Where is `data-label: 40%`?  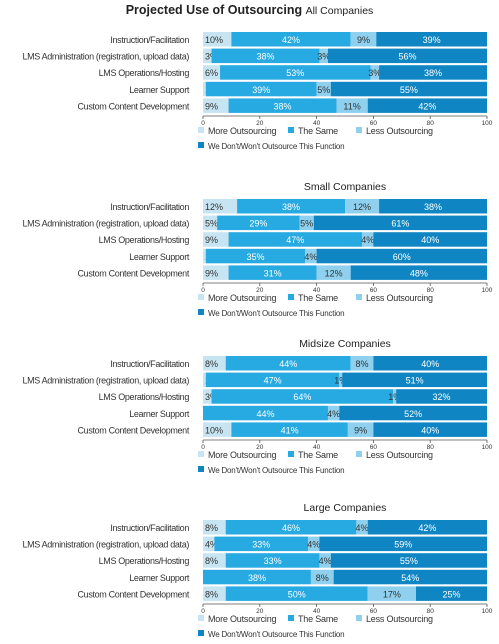 data-label: 40% is located at coordinates (430, 364).